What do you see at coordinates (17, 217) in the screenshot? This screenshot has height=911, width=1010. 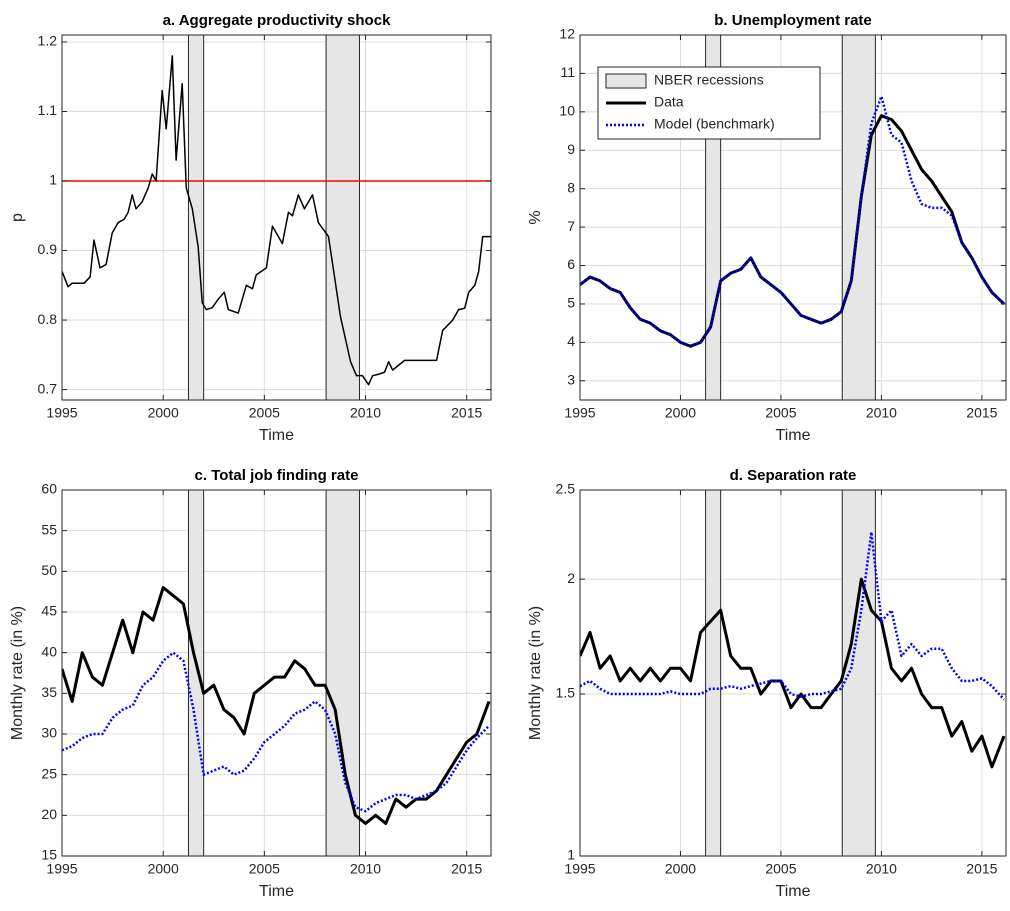 I see `y-axis-label: p` at bounding box center [17, 217].